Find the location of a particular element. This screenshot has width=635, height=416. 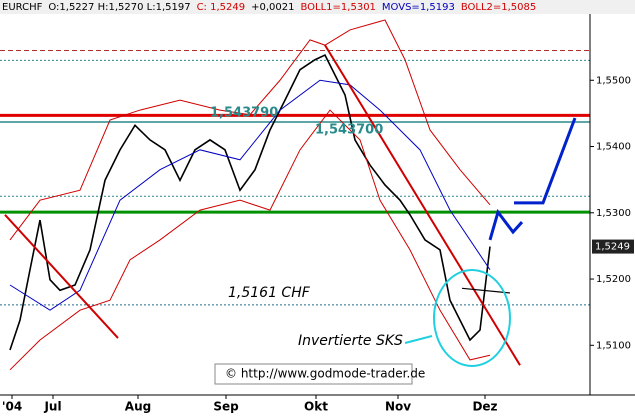

y-tick-label: 1,5500 is located at coordinates (613, 80).